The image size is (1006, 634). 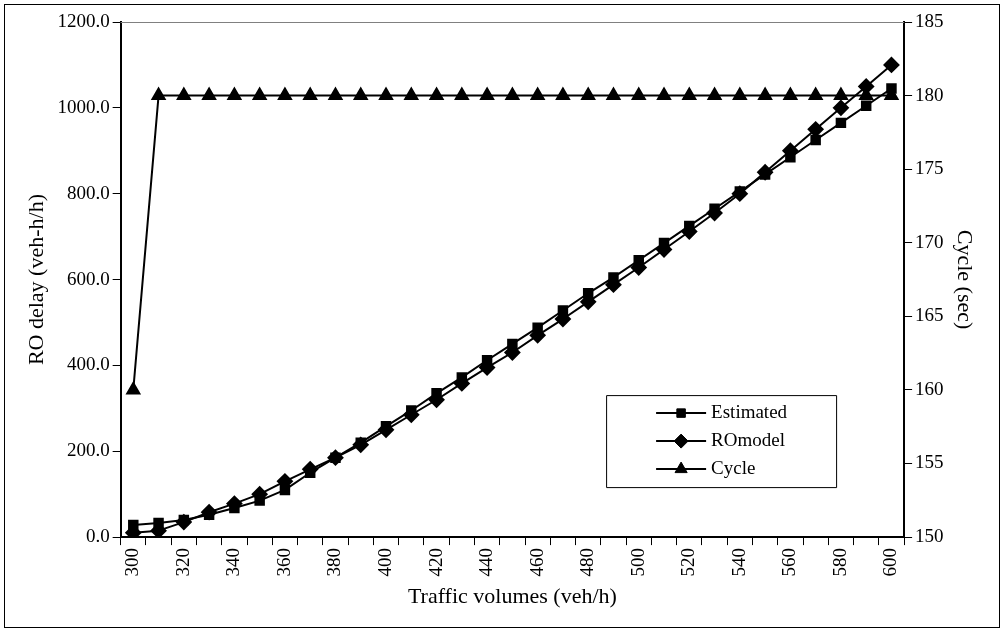 What do you see at coordinates (929, 94) in the screenshot?
I see `y2-tick-label: 180` at bounding box center [929, 94].